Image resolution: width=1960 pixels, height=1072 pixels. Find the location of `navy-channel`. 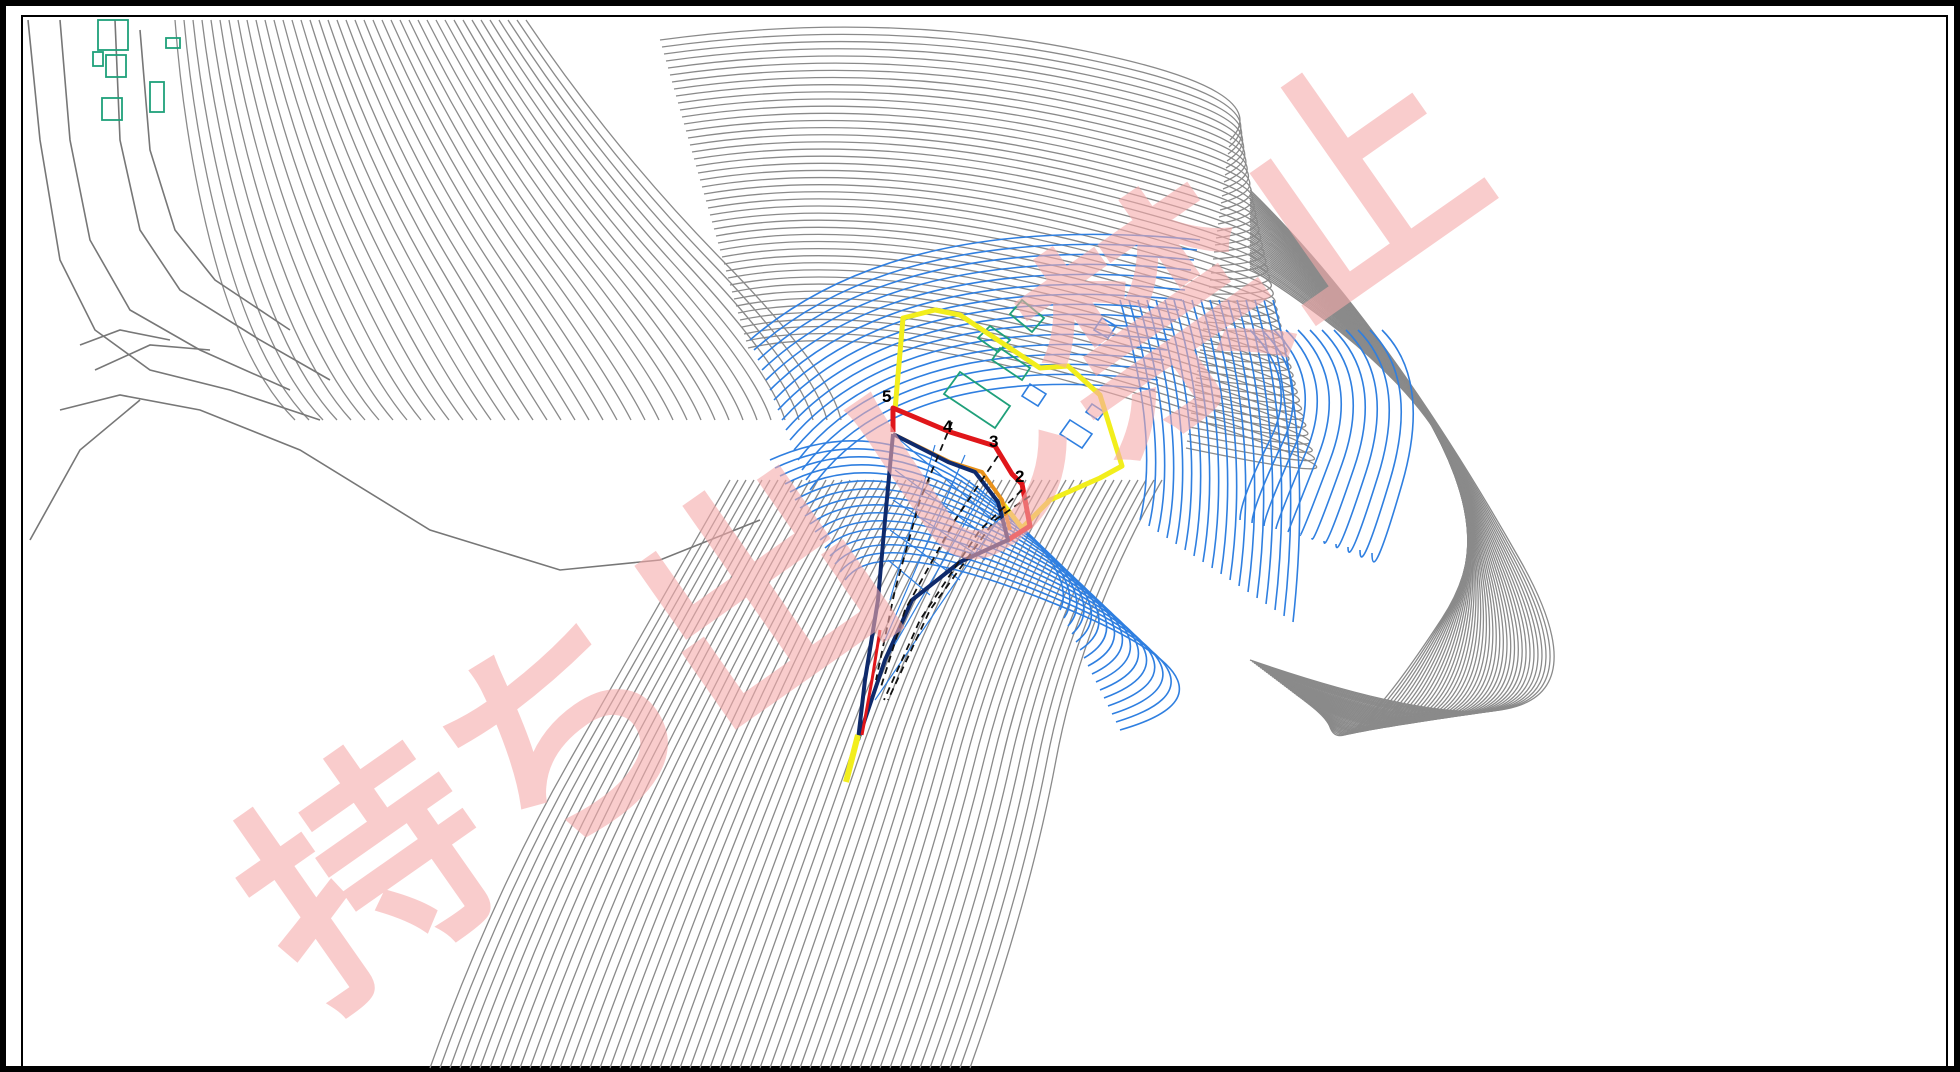

navy-channel is located at coordinates (875, 587).